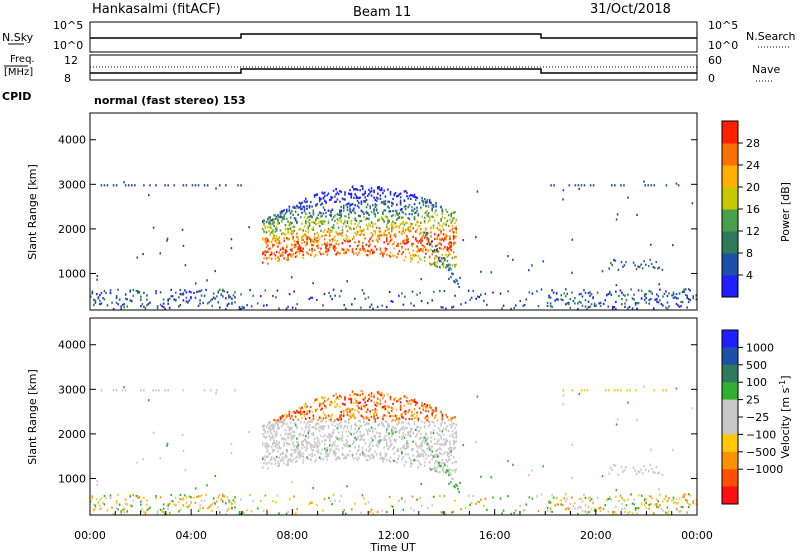  What do you see at coordinates (749, 253) in the screenshot?
I see `power-colorbar-tick-label: 8` at bounding box center [749, 253].